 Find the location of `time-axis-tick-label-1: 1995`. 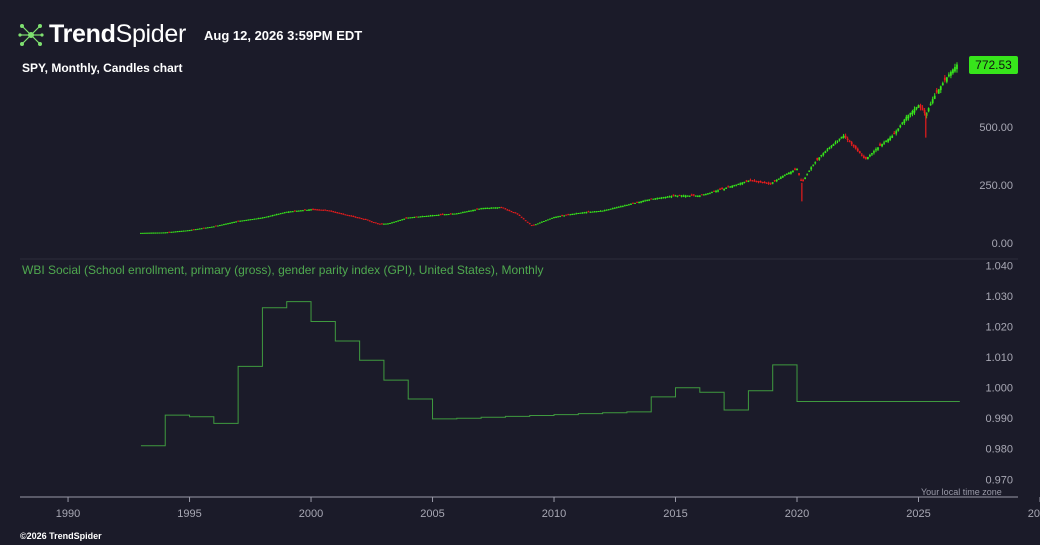

time-axis-tick-label-1: 1995 is located at coordinates (189, 514).